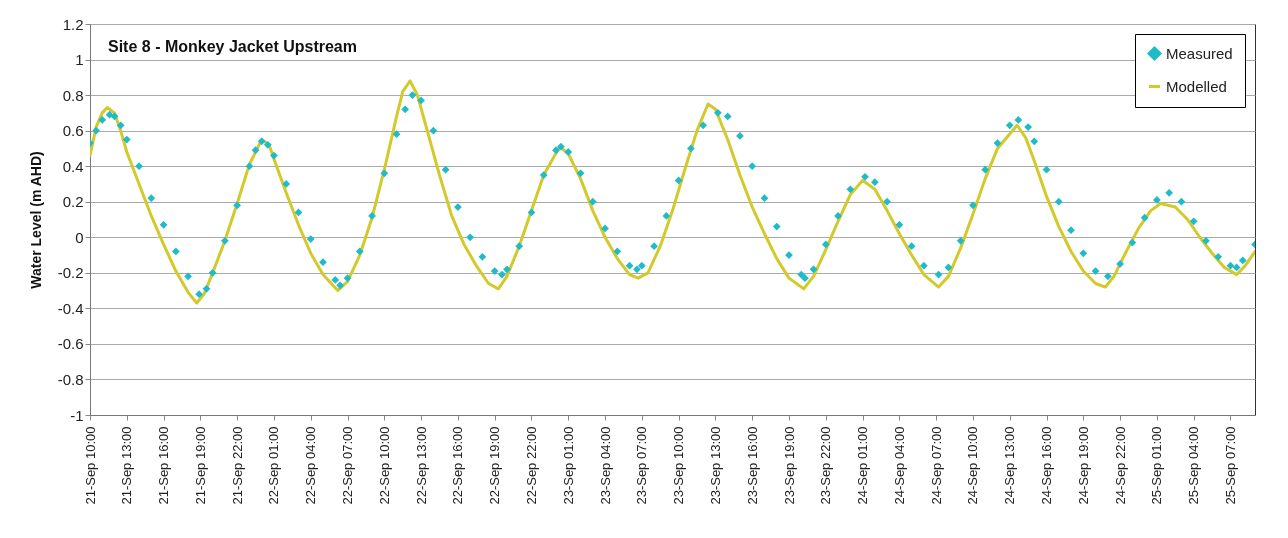 This screenshot has height=538, width=1288. I want to click on x-tick-label: 21-Sep 19:00, so click(200, 465).